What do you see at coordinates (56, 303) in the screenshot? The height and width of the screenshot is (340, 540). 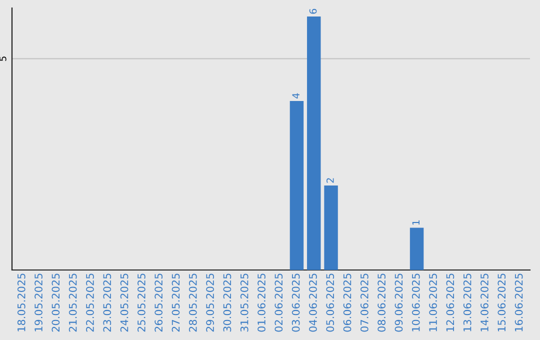 I see `x-tick-label: 20.05.2025` at bounding box center [56, 303].